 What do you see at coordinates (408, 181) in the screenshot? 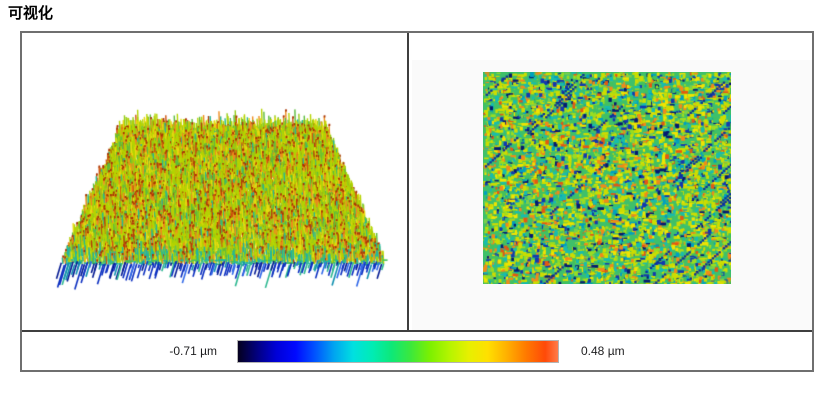
I see `panel-divider` at bounding box center [408, 181].